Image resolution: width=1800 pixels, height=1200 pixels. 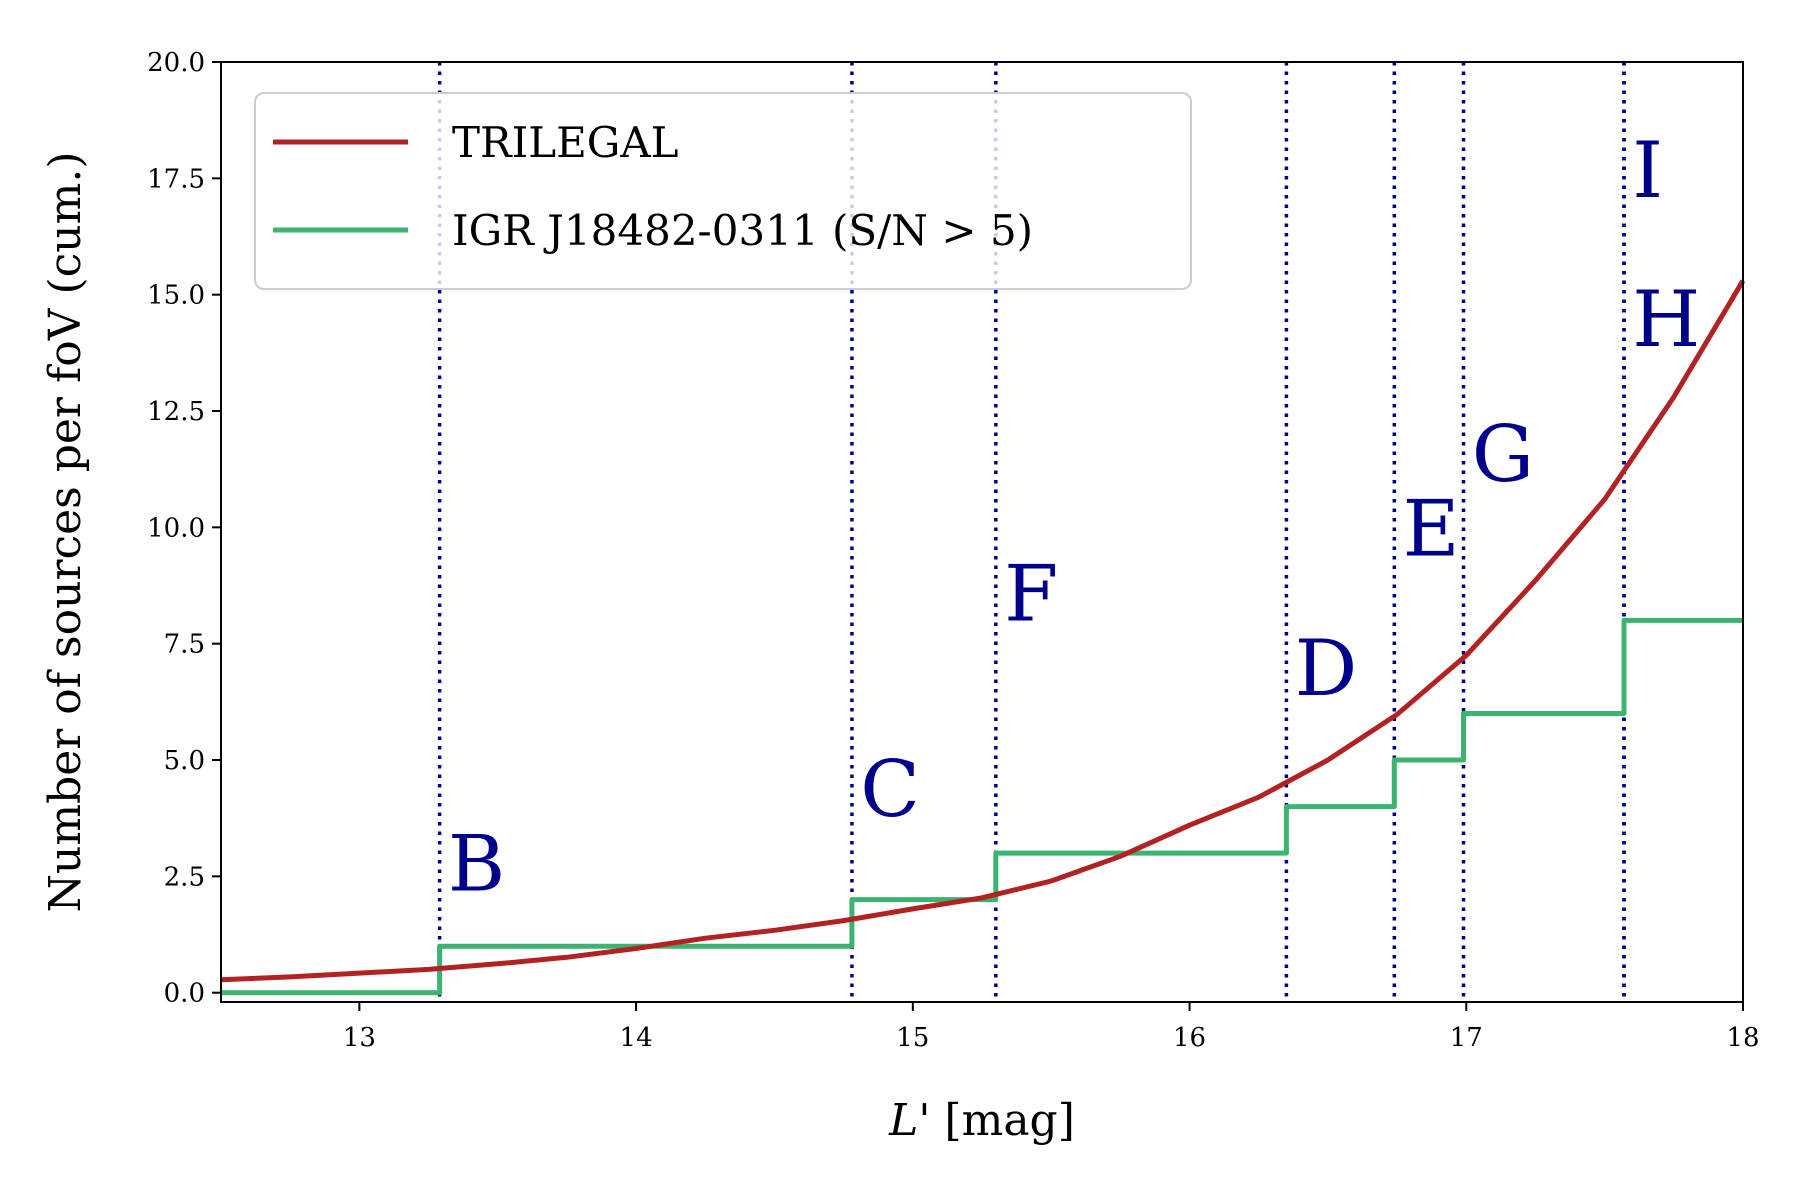 What do you see at coordinates (184, 761) in the screenshot?
I see `y-tick-label: 5.0` at bounding box center [184, 761].